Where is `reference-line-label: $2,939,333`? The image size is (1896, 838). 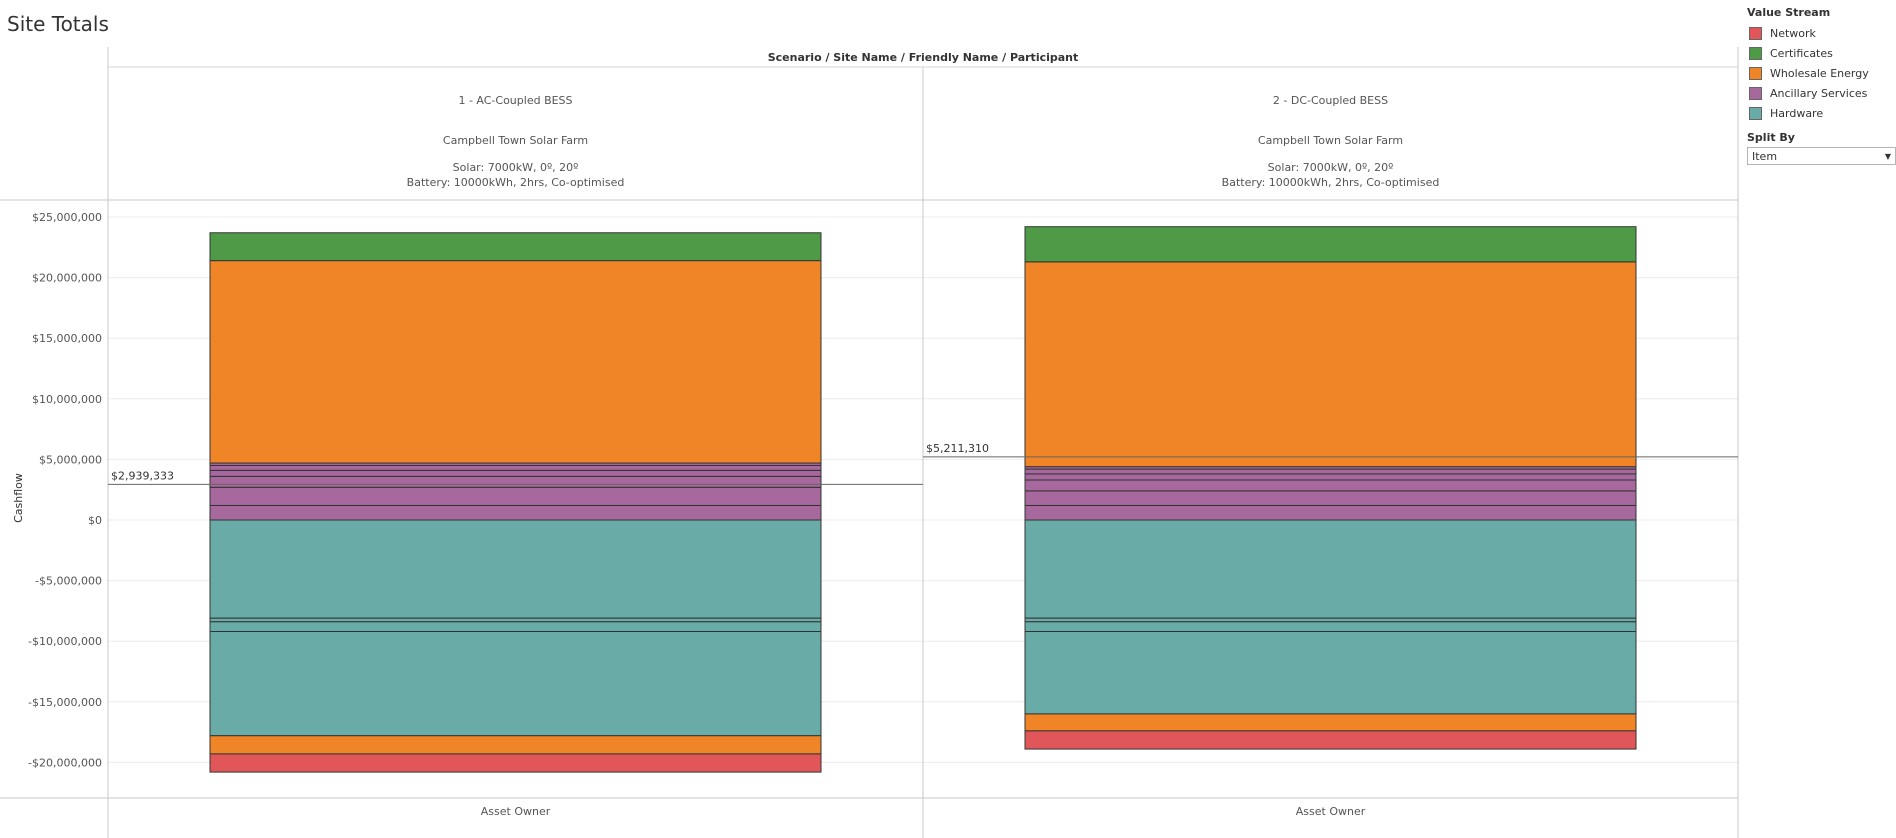 reference-line-label: $2,939,333 is located at coordinates (142, 475).